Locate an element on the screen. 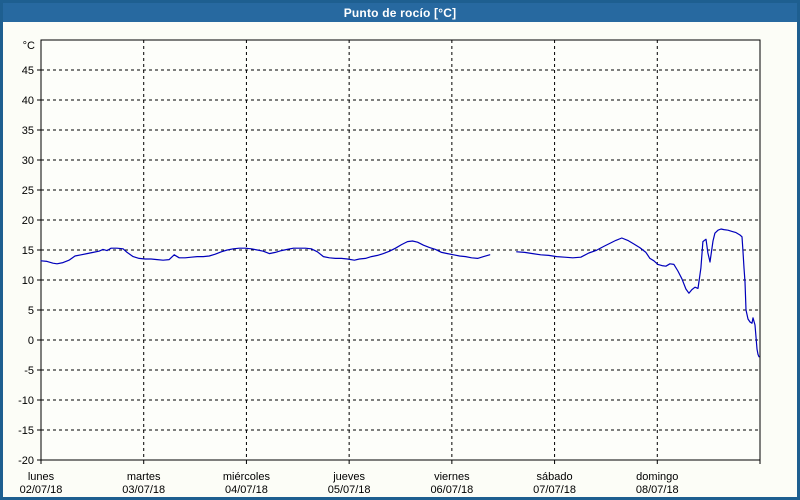 The width and height of the screenshot is (800, 500). y-tick-label: 0 is located at coordinates (31, 341).